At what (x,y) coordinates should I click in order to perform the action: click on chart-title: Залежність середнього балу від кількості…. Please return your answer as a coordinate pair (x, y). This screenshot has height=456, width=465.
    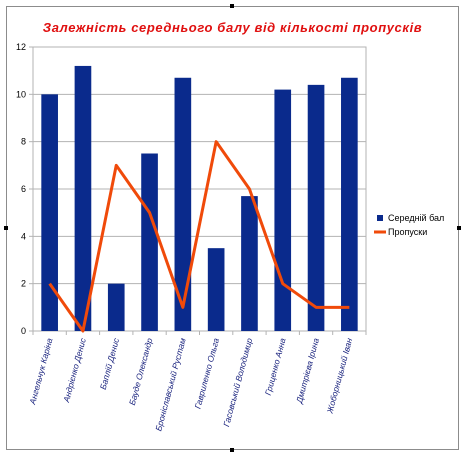
    Looking at the image, I should click on (232, 27).